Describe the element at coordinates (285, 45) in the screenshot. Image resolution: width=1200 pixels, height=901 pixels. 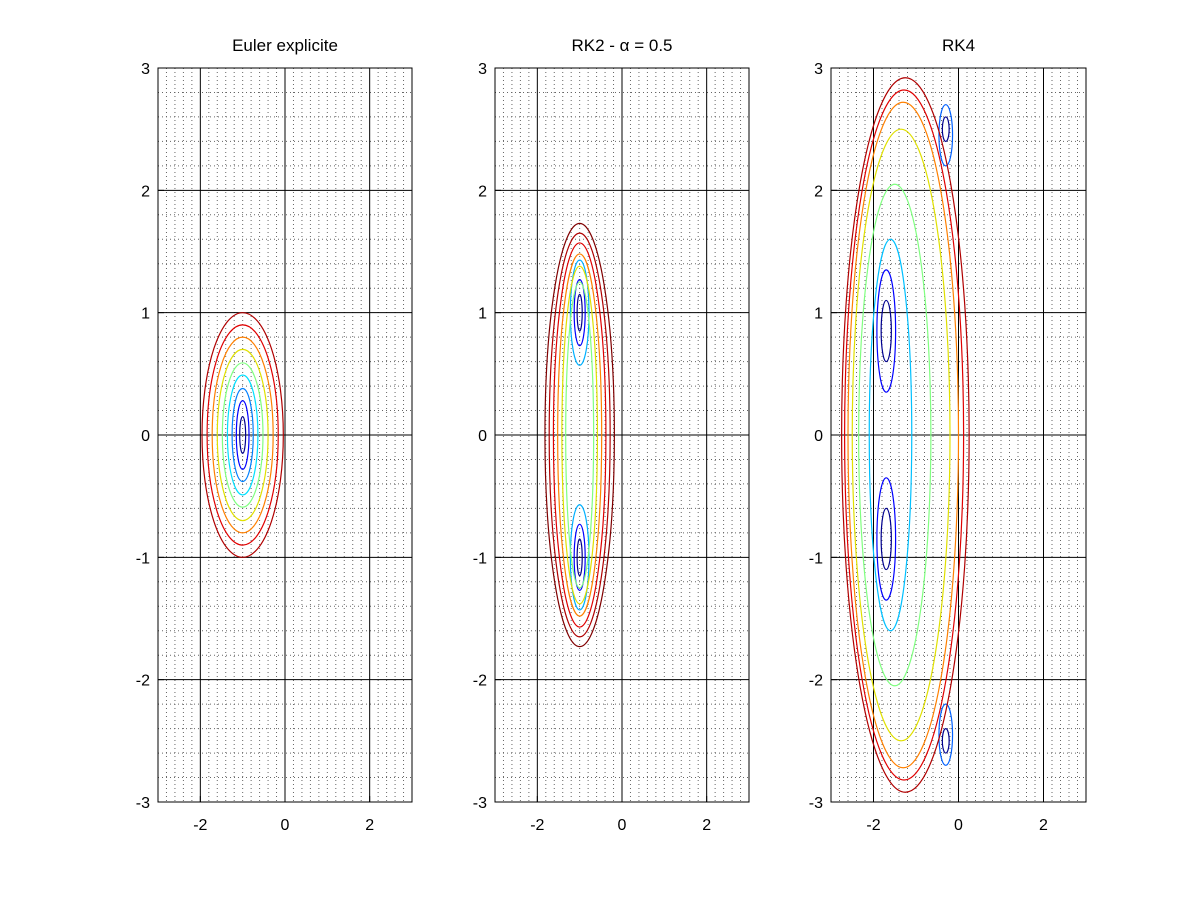
I see `subplot-title: Euler explicite` at that location.